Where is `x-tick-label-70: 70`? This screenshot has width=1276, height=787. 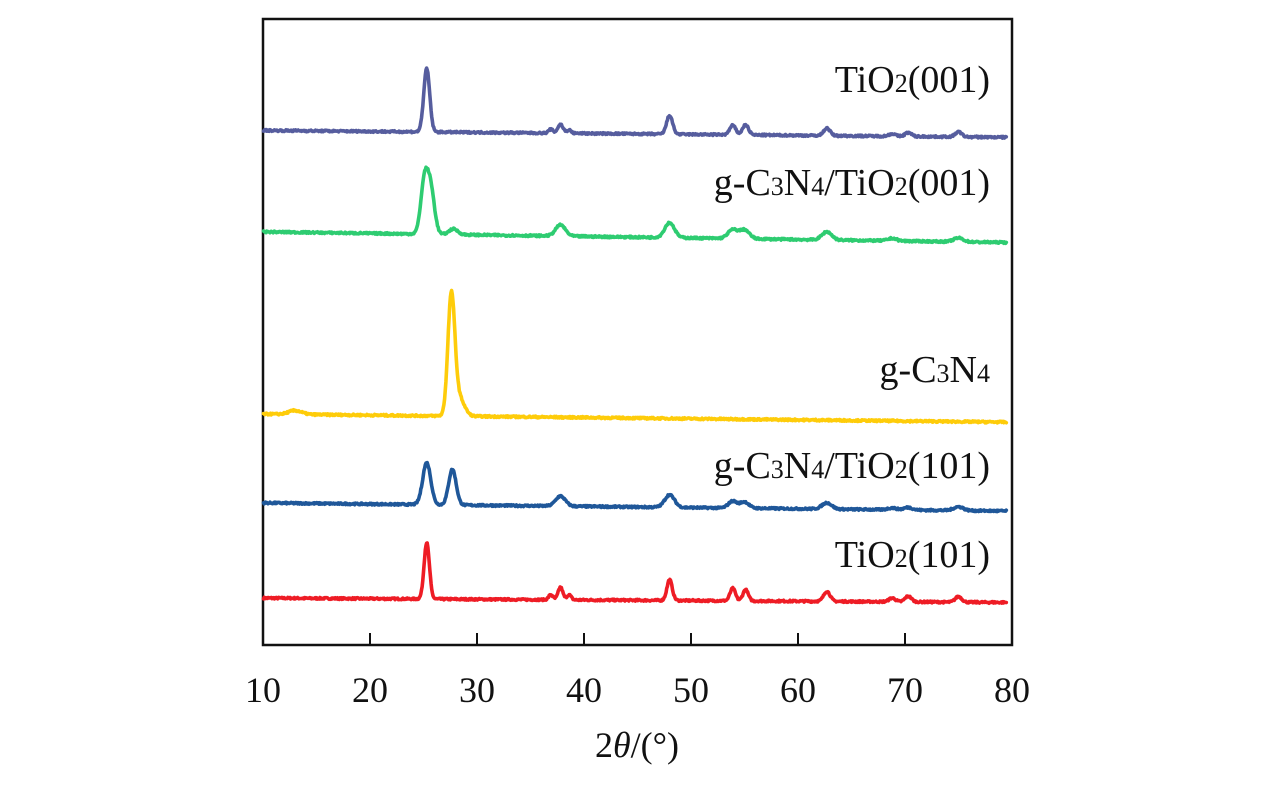
x-tick-label-70: 70 is located at coordinates (905, 690).